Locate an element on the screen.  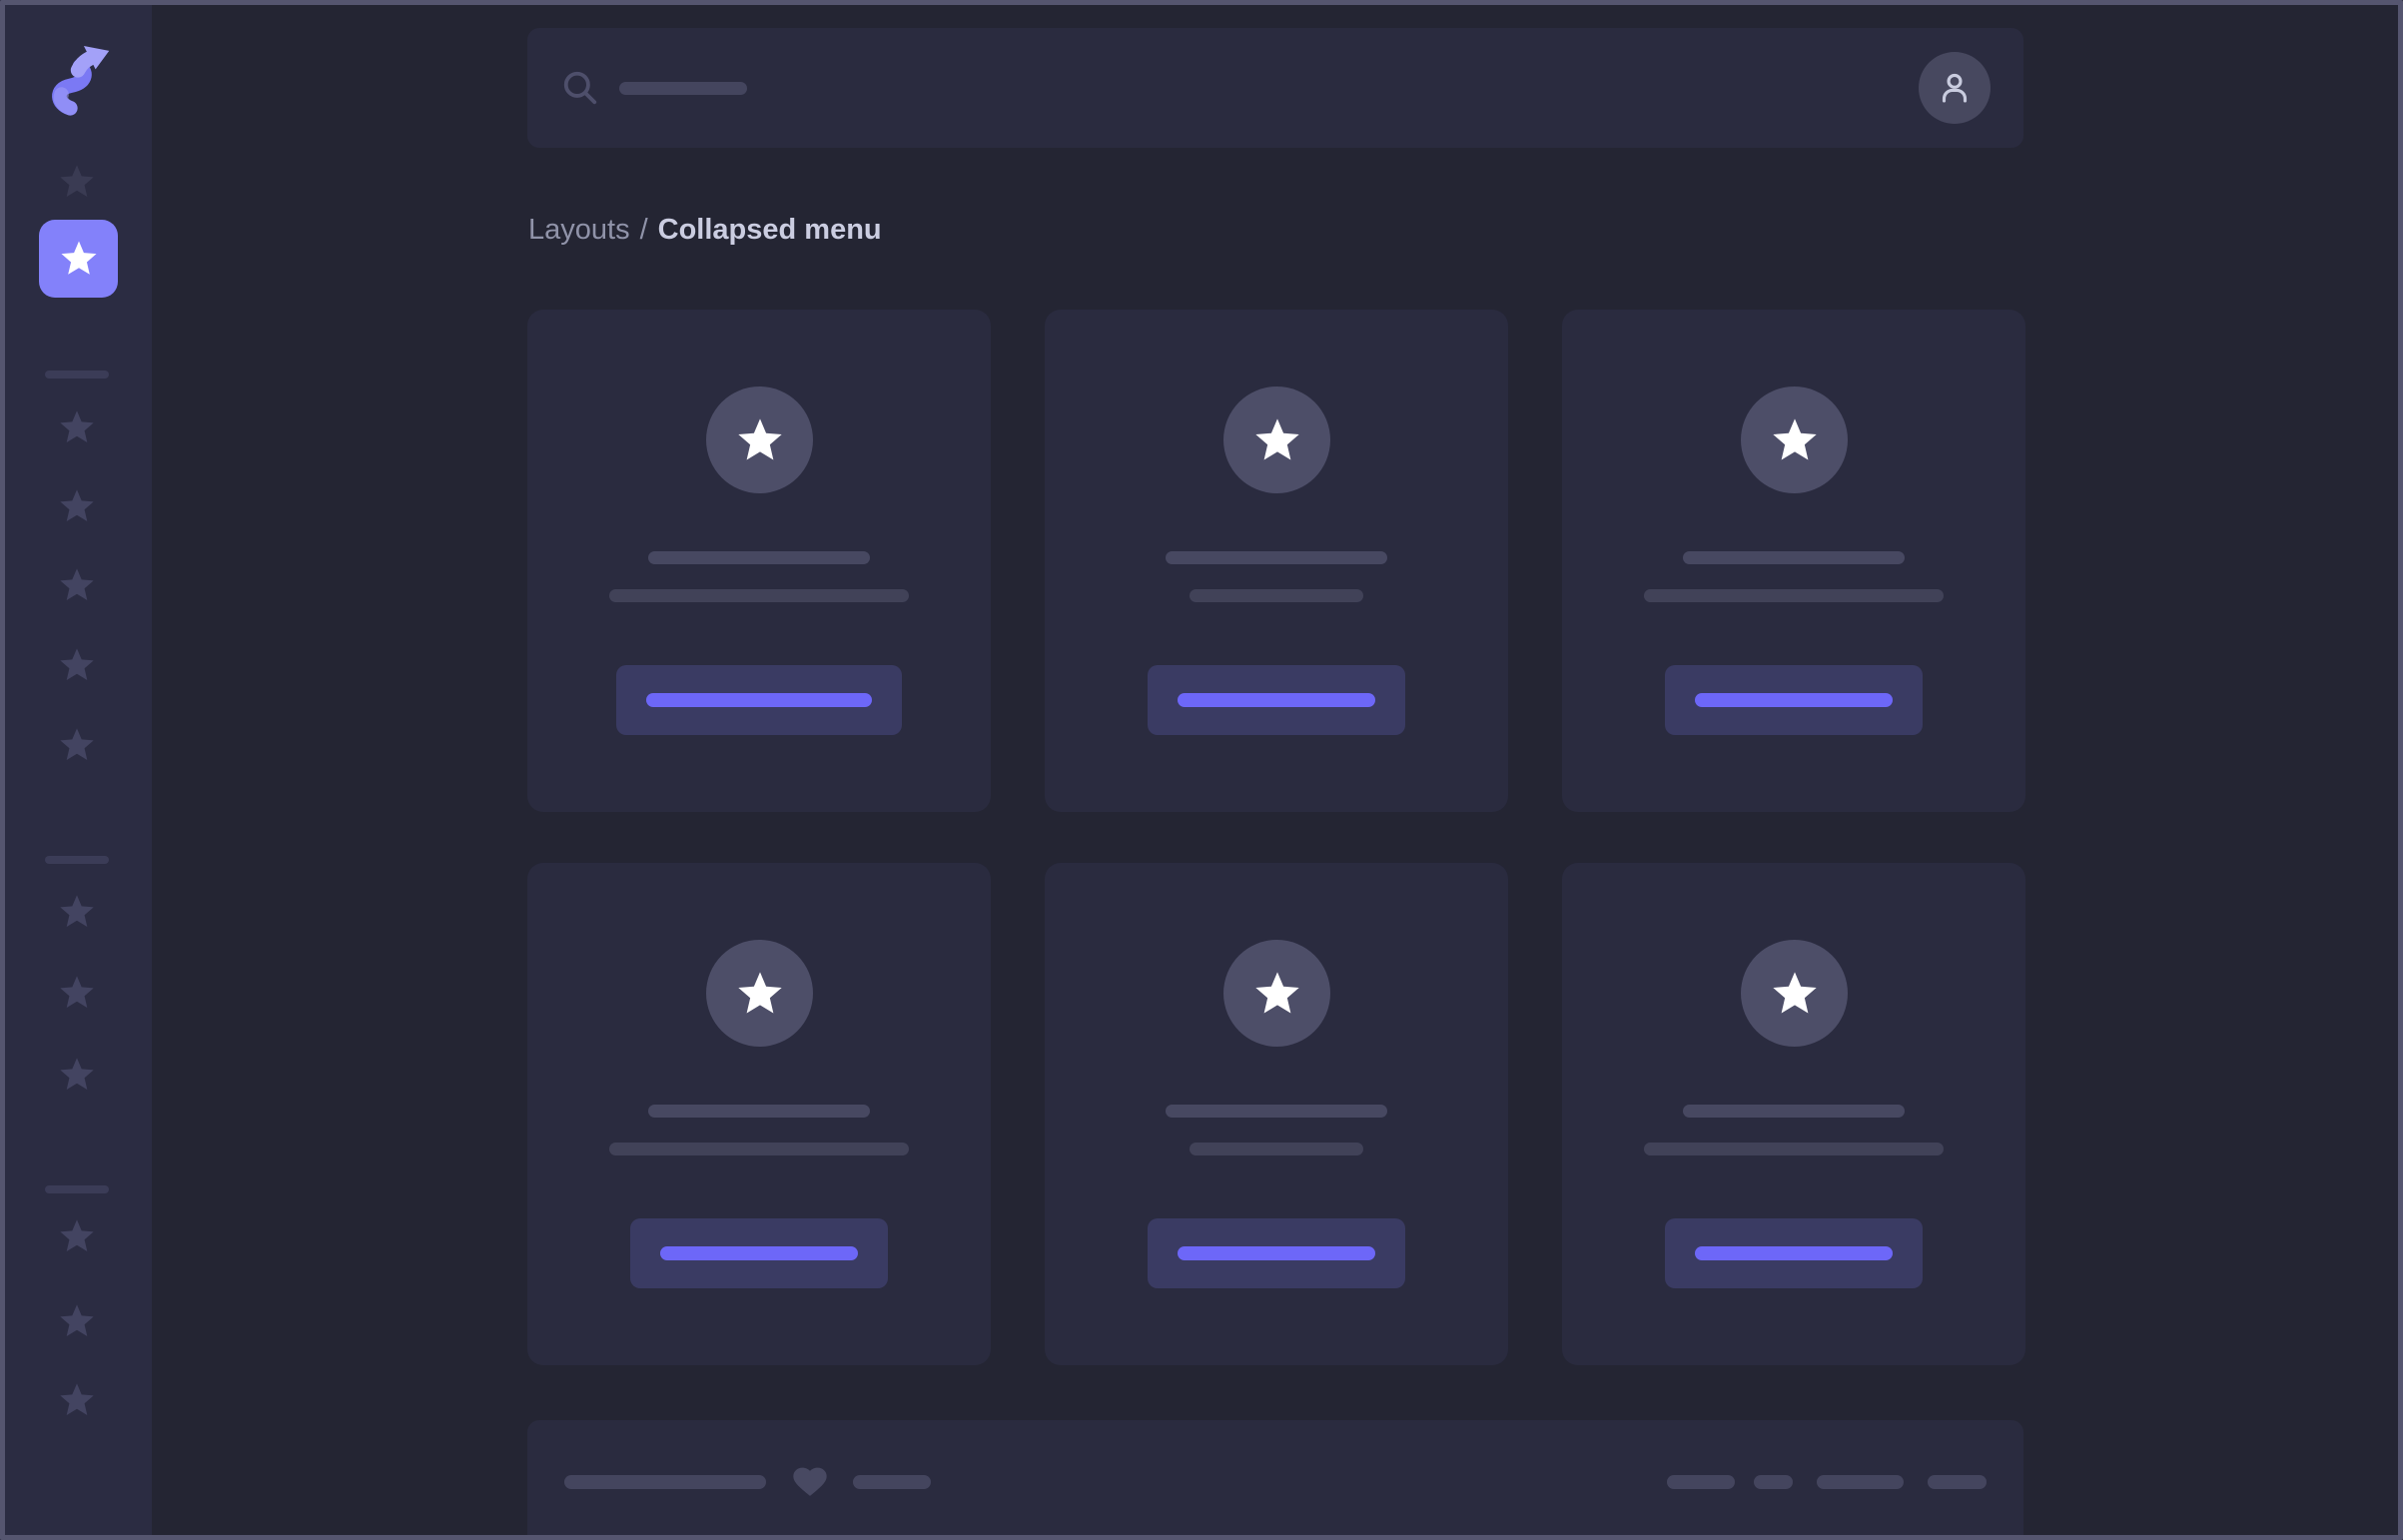
search-bar is located at coordinates (1275, 88).